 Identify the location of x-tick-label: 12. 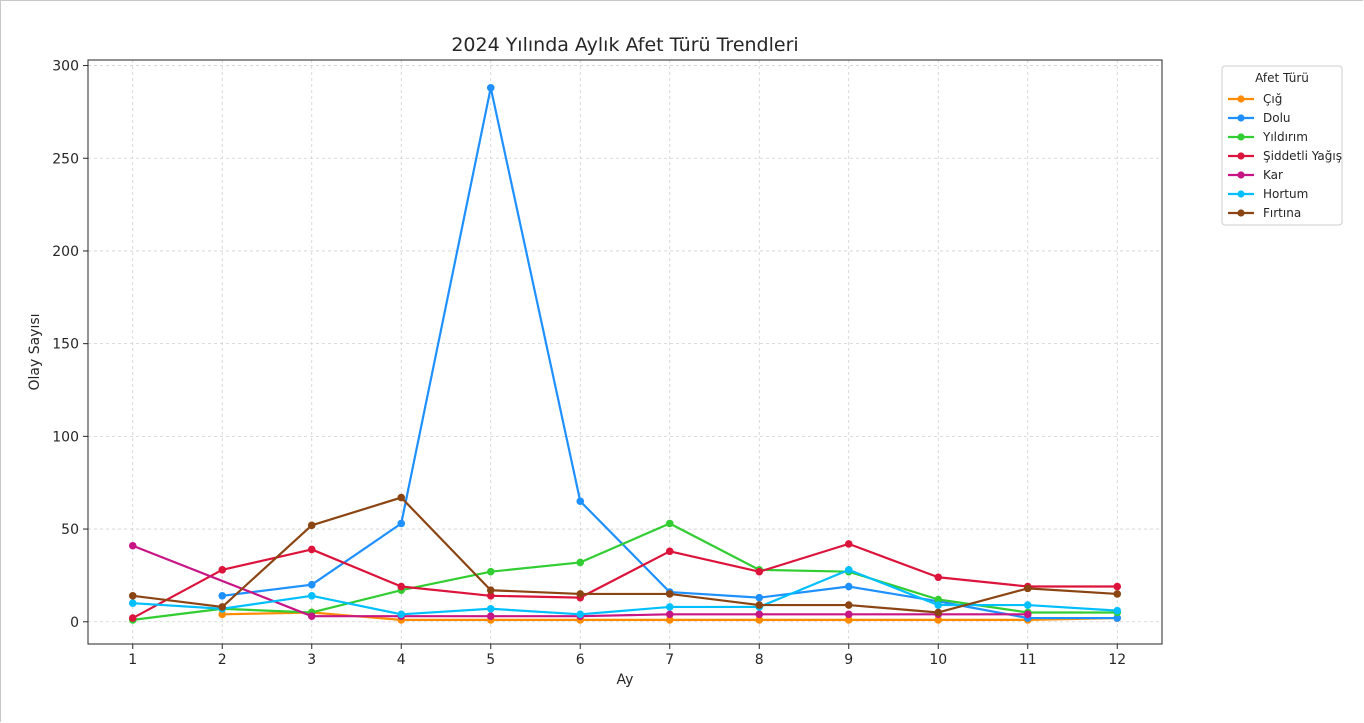
(1117, 660).